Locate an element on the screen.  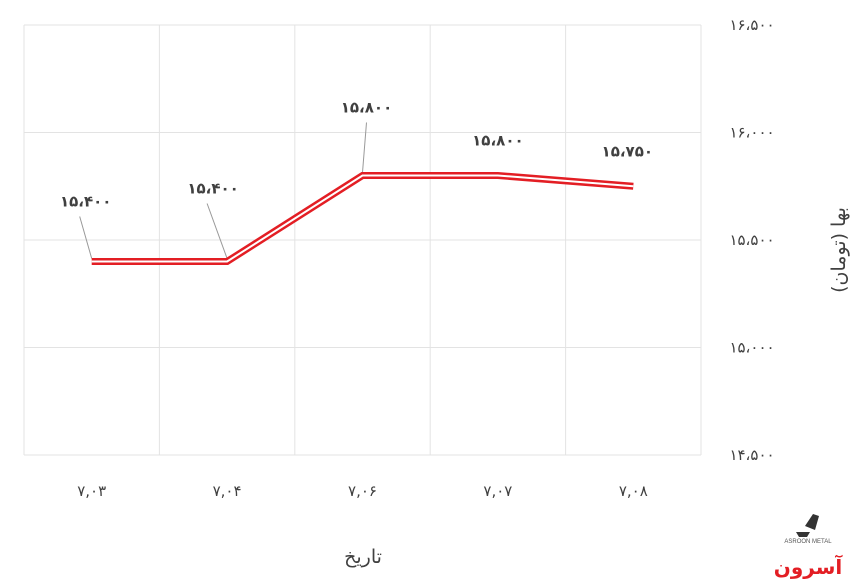
data-labels: ۱۵،۴۰۰ ۱۵،۴۰۰ ۱۵،۸۰۰ ۱۵،۸۰۰ ۱۵،۷۵۰ is located at coordinates (356, 155).